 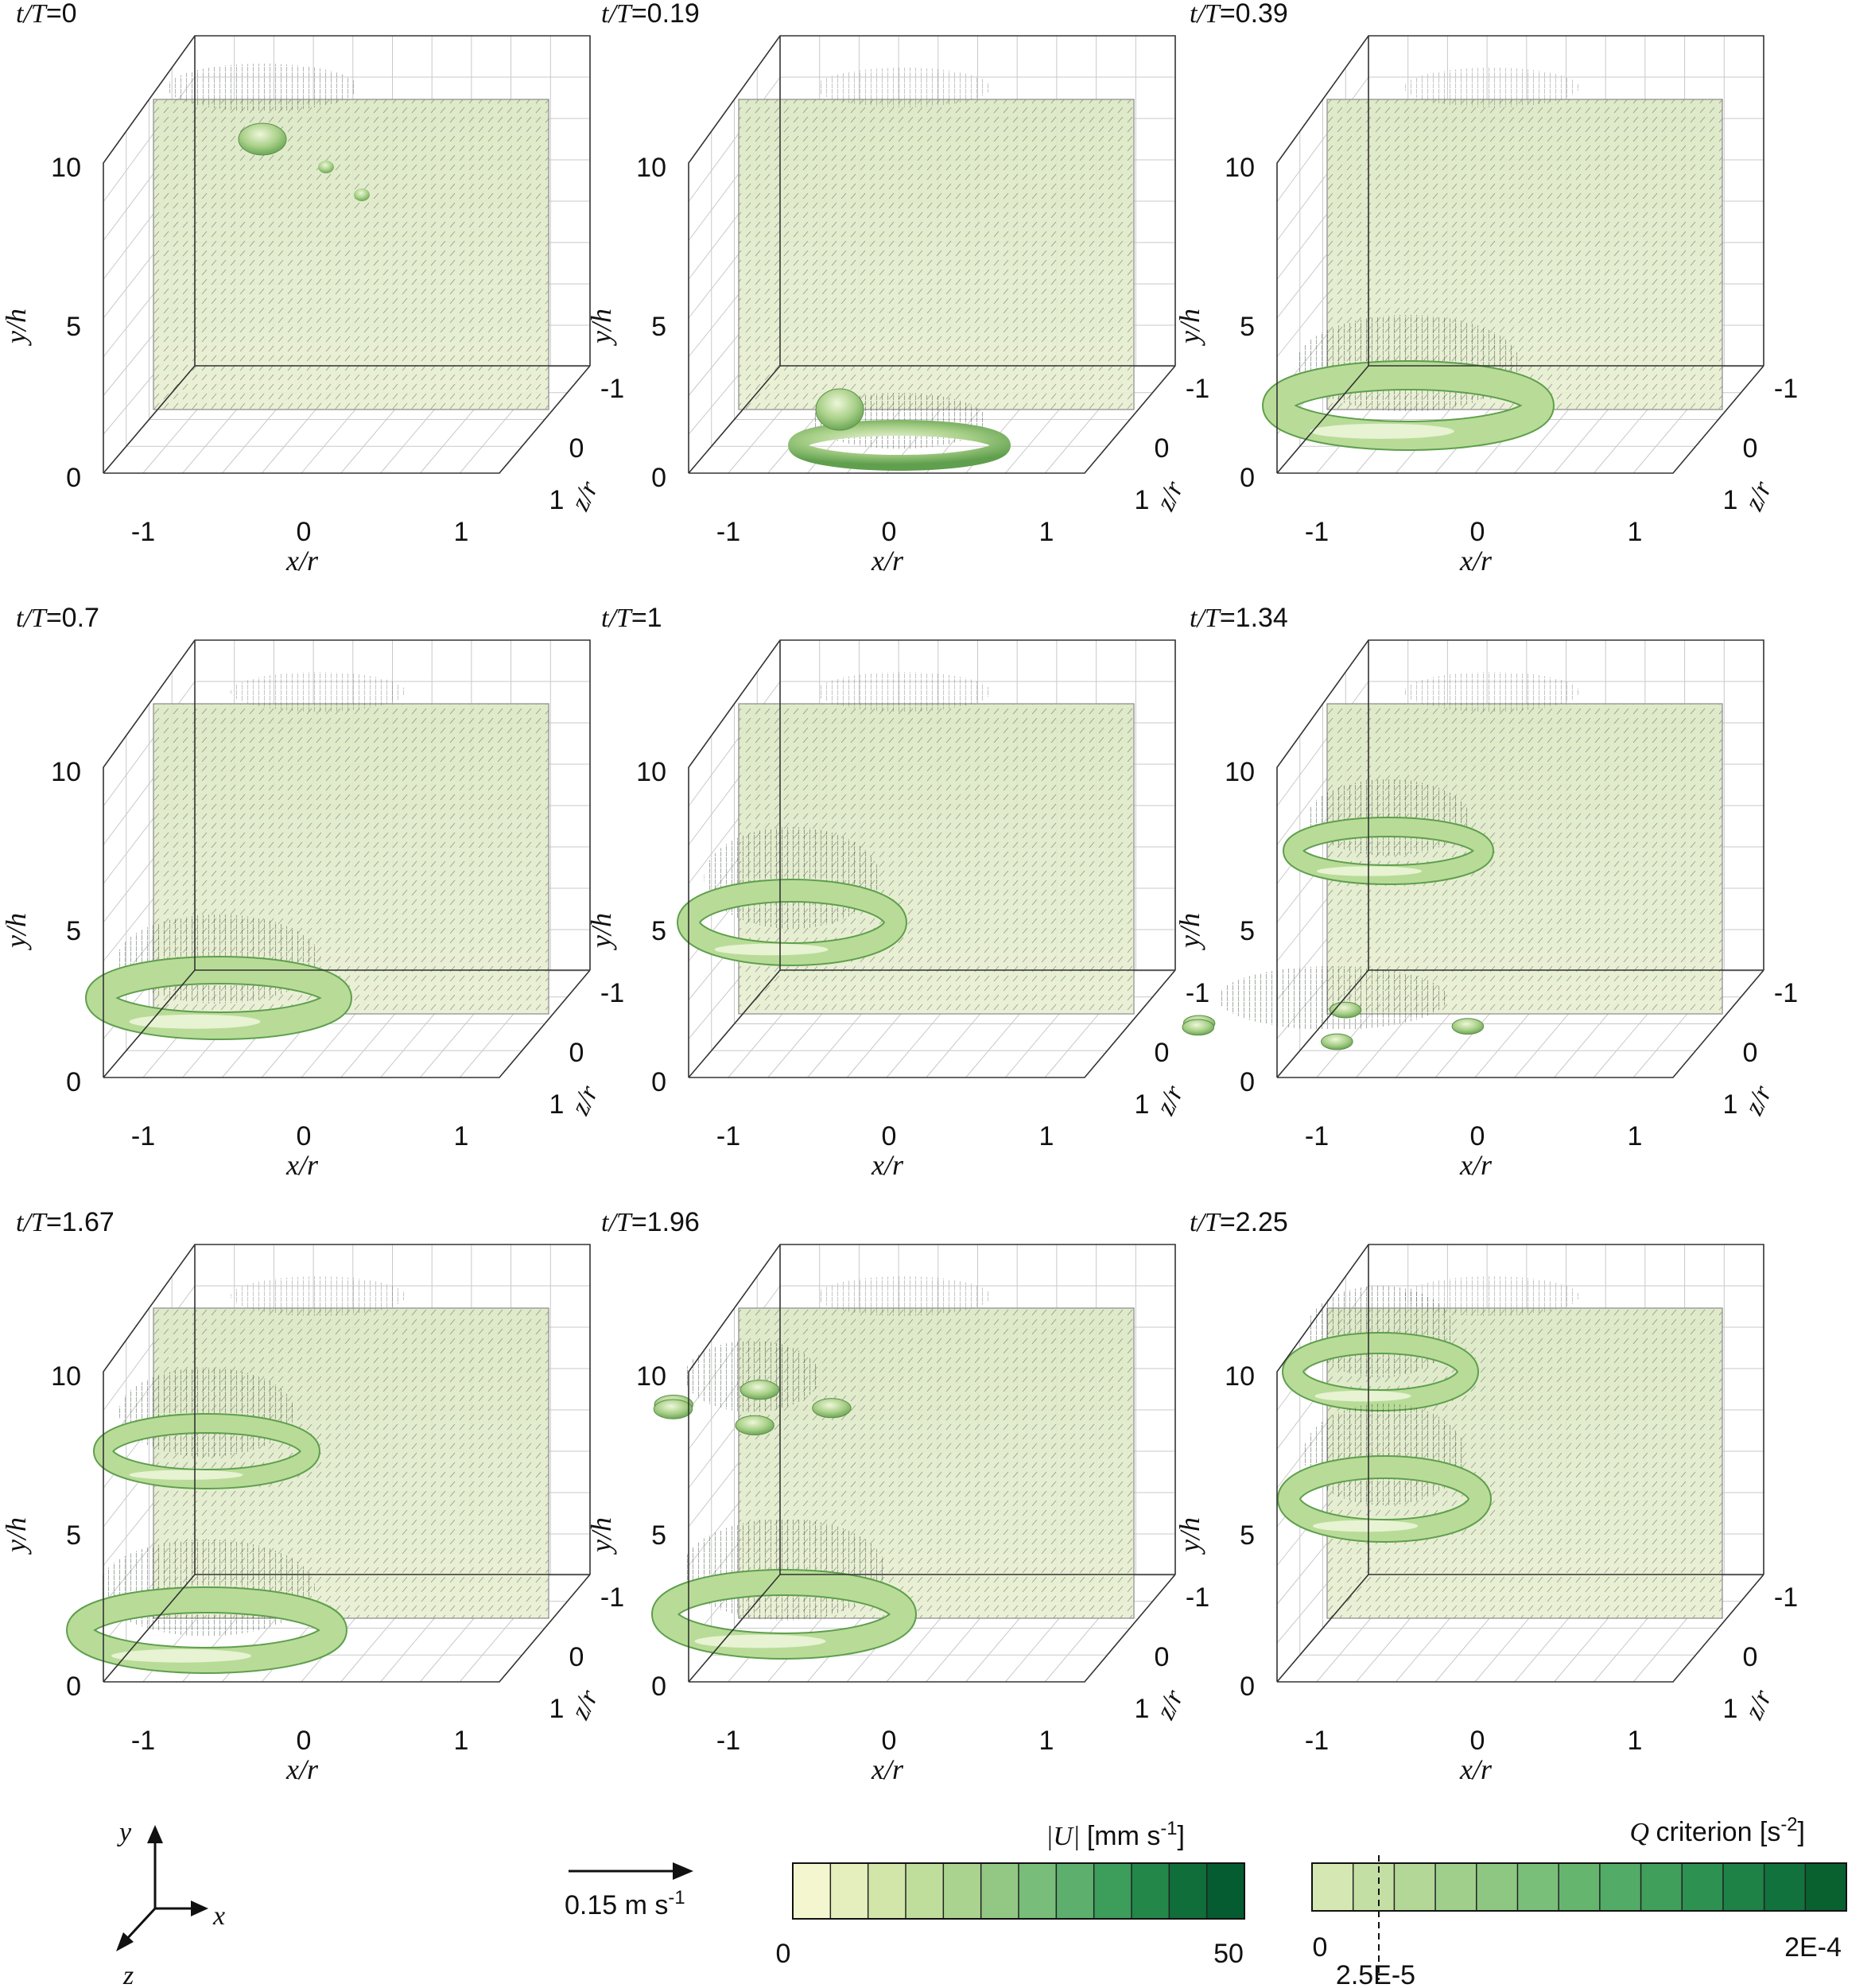 What do you see at coordinates (625, 1904) in the screenshot?
I see `reference-vector-label: 0.15 m s-1` at bounding box center [625, 1904].